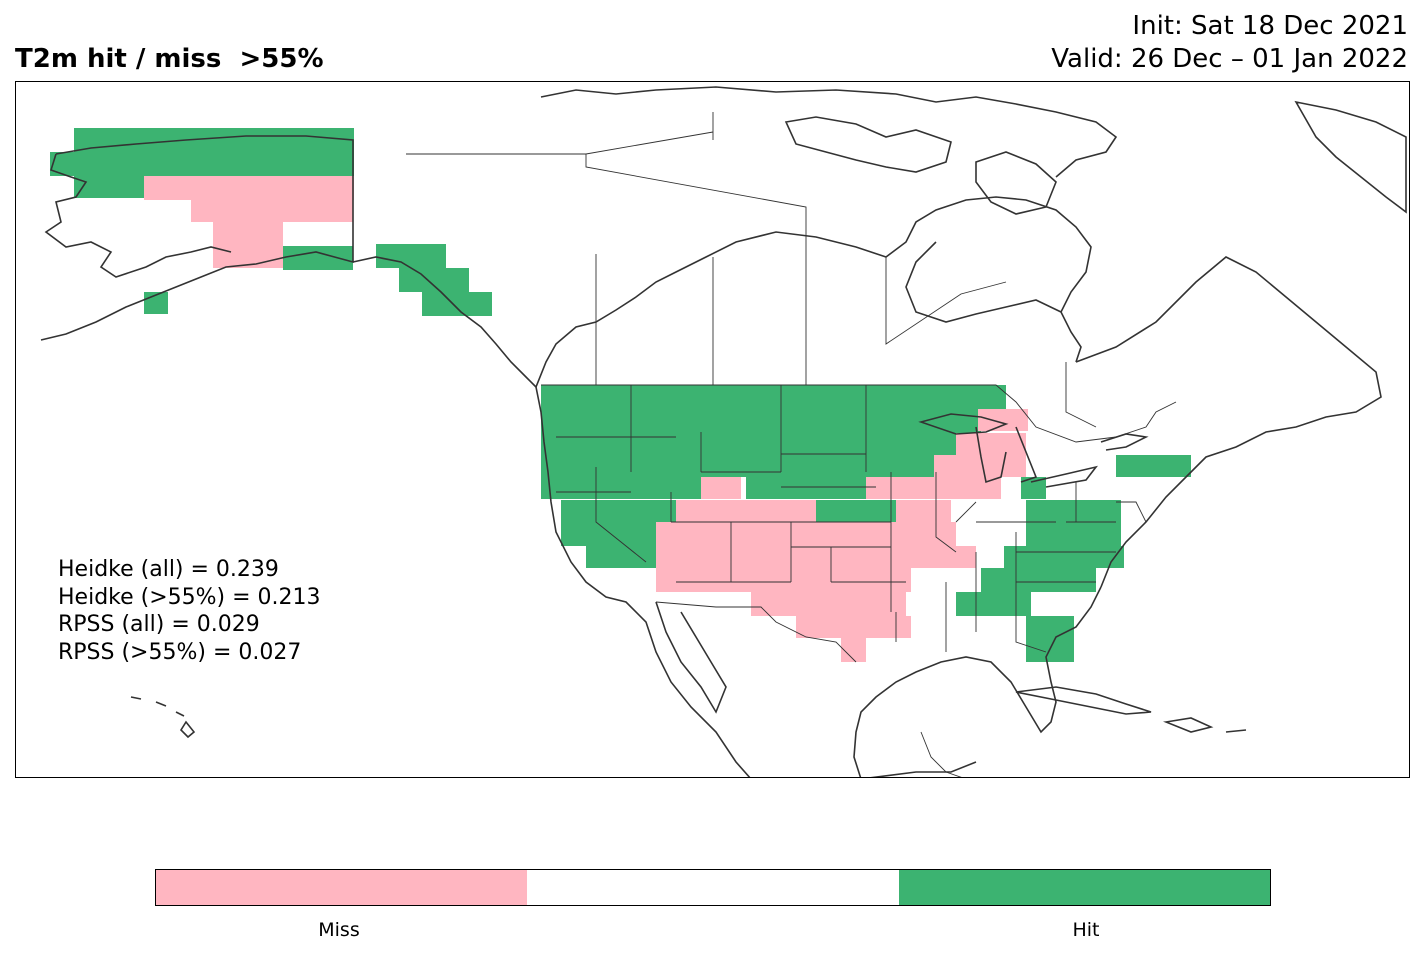 The image size is (1425, 956). Describe the element at coordinates (691, 657) in the screenshot. I see `baja-peninsula` at that location.